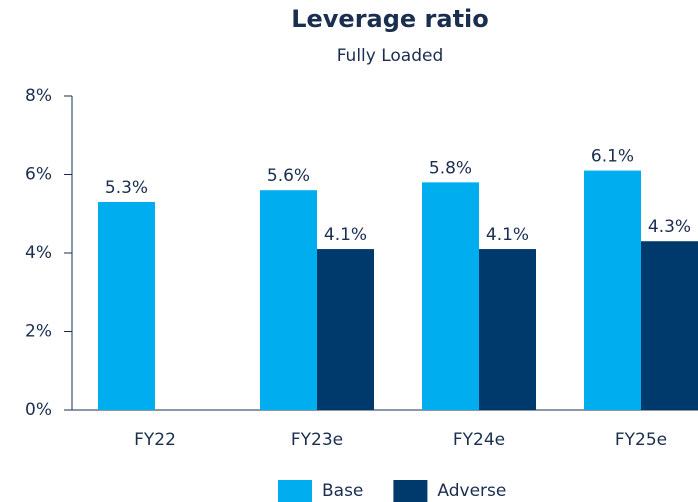 Image resolution: width=698 pixels, height=502 pixels. What do you see at coordinates (479, 440) in the screenshot?
I see `x-tick-label: FY24e` at bounding box center [479, 440].